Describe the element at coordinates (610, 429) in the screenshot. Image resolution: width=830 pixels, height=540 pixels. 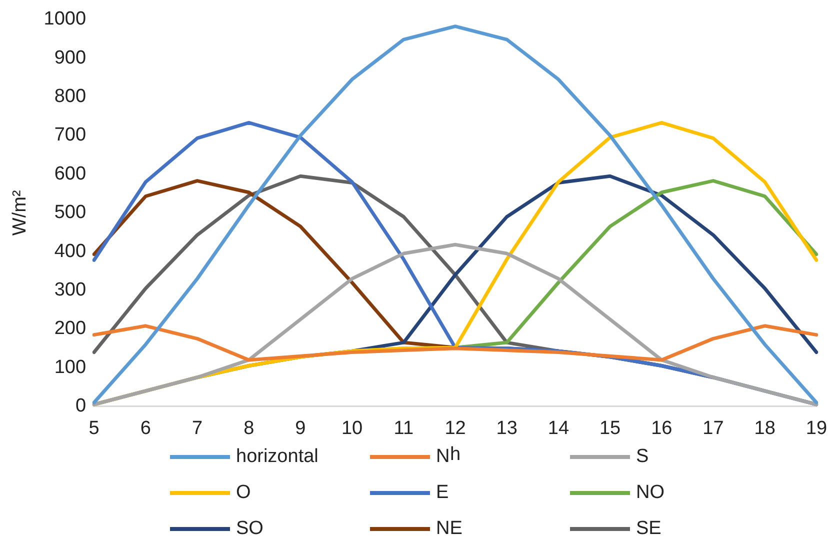
I see `x-tick-label: 15` at that location.